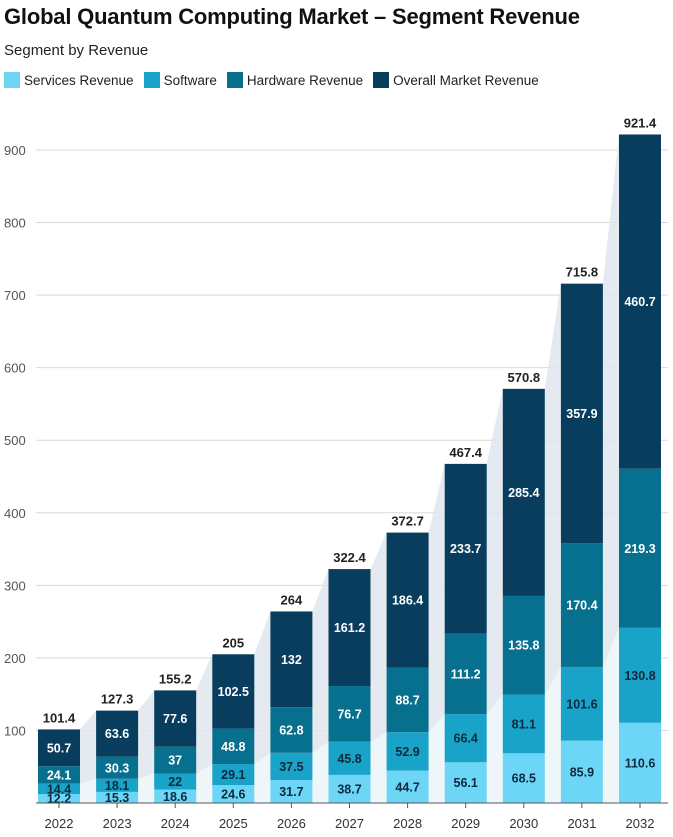  I want to click on legend-swatch-software, so click(151, 80).